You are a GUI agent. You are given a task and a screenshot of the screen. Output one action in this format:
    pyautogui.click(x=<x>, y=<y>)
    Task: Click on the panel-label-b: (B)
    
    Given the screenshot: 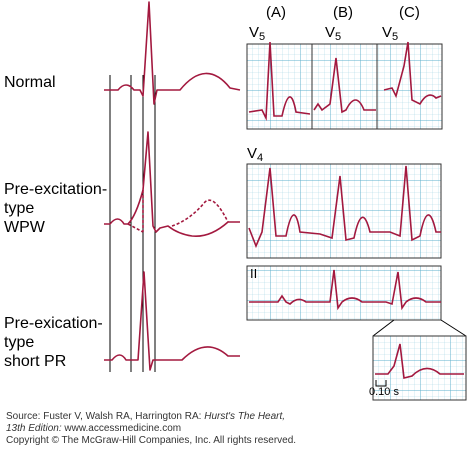 What is the action you would take?
    pyautogui.click(x=343, y=12)
    